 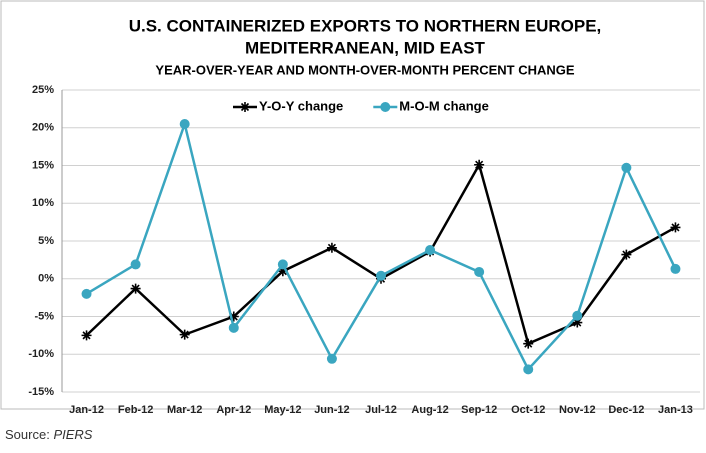 I want to click on x-tick-label: Jul-12, so click(x=381, y=410).